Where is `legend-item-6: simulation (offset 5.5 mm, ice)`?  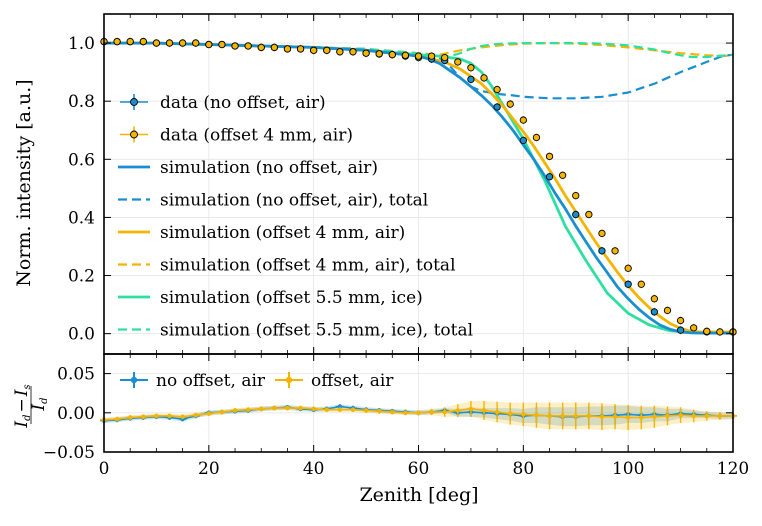 legend-item-6: simulation (offset 5.5 mm, ice) is located at coordinates (270, 298).